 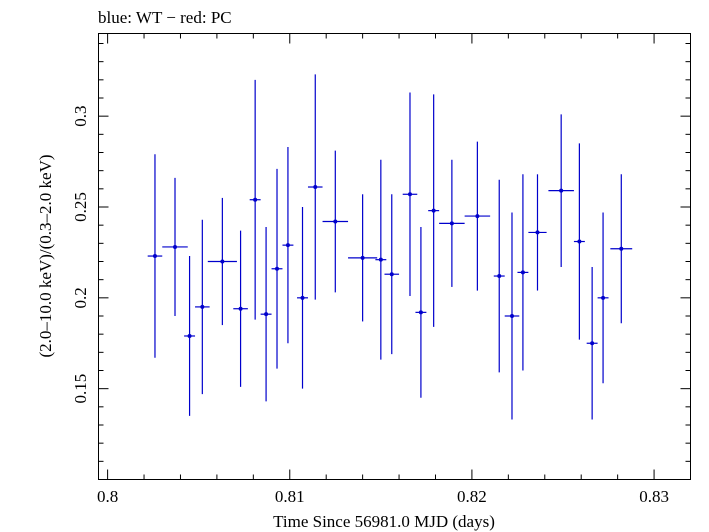 I want to click on y-axis-label: (2.0–10.0 keV)/(0.3–2.0 keV), so click(x=45, y=255).